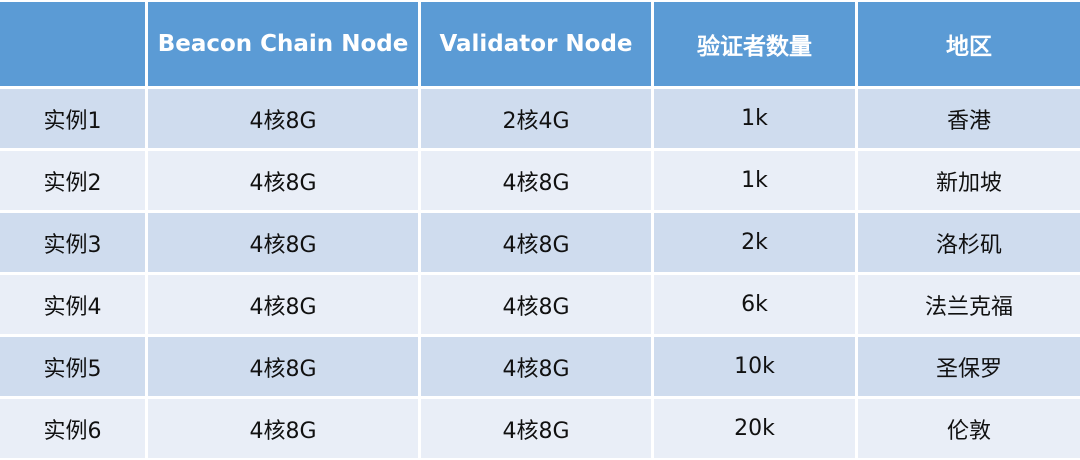 The height and width of the screenshot is (460, 1080). Describe the element at coordinates (969, 180) in the screenshot. I see `table-cell: 新加坡` at that location.